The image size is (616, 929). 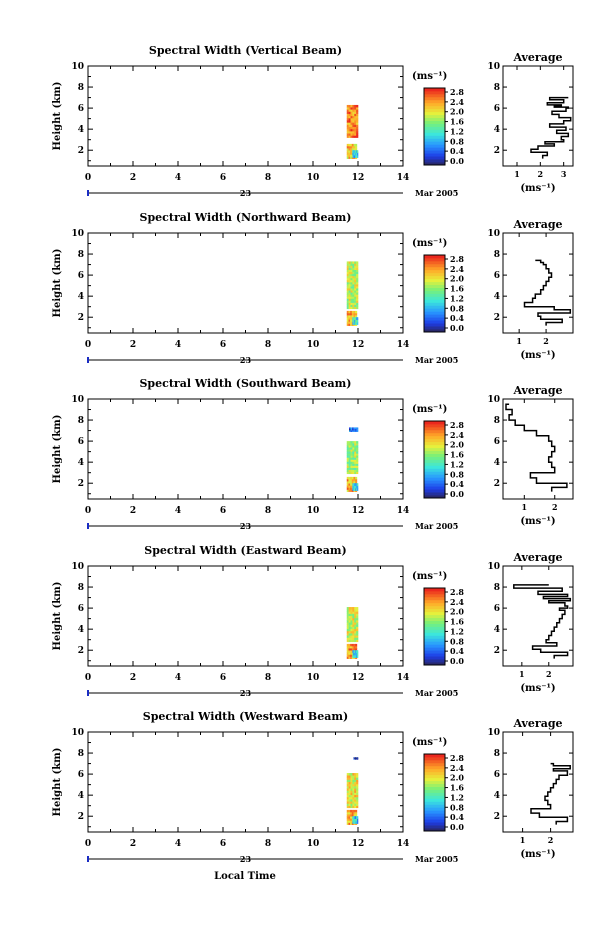 I want to click on x-tick-label: 10, so click(x=313, y=511).